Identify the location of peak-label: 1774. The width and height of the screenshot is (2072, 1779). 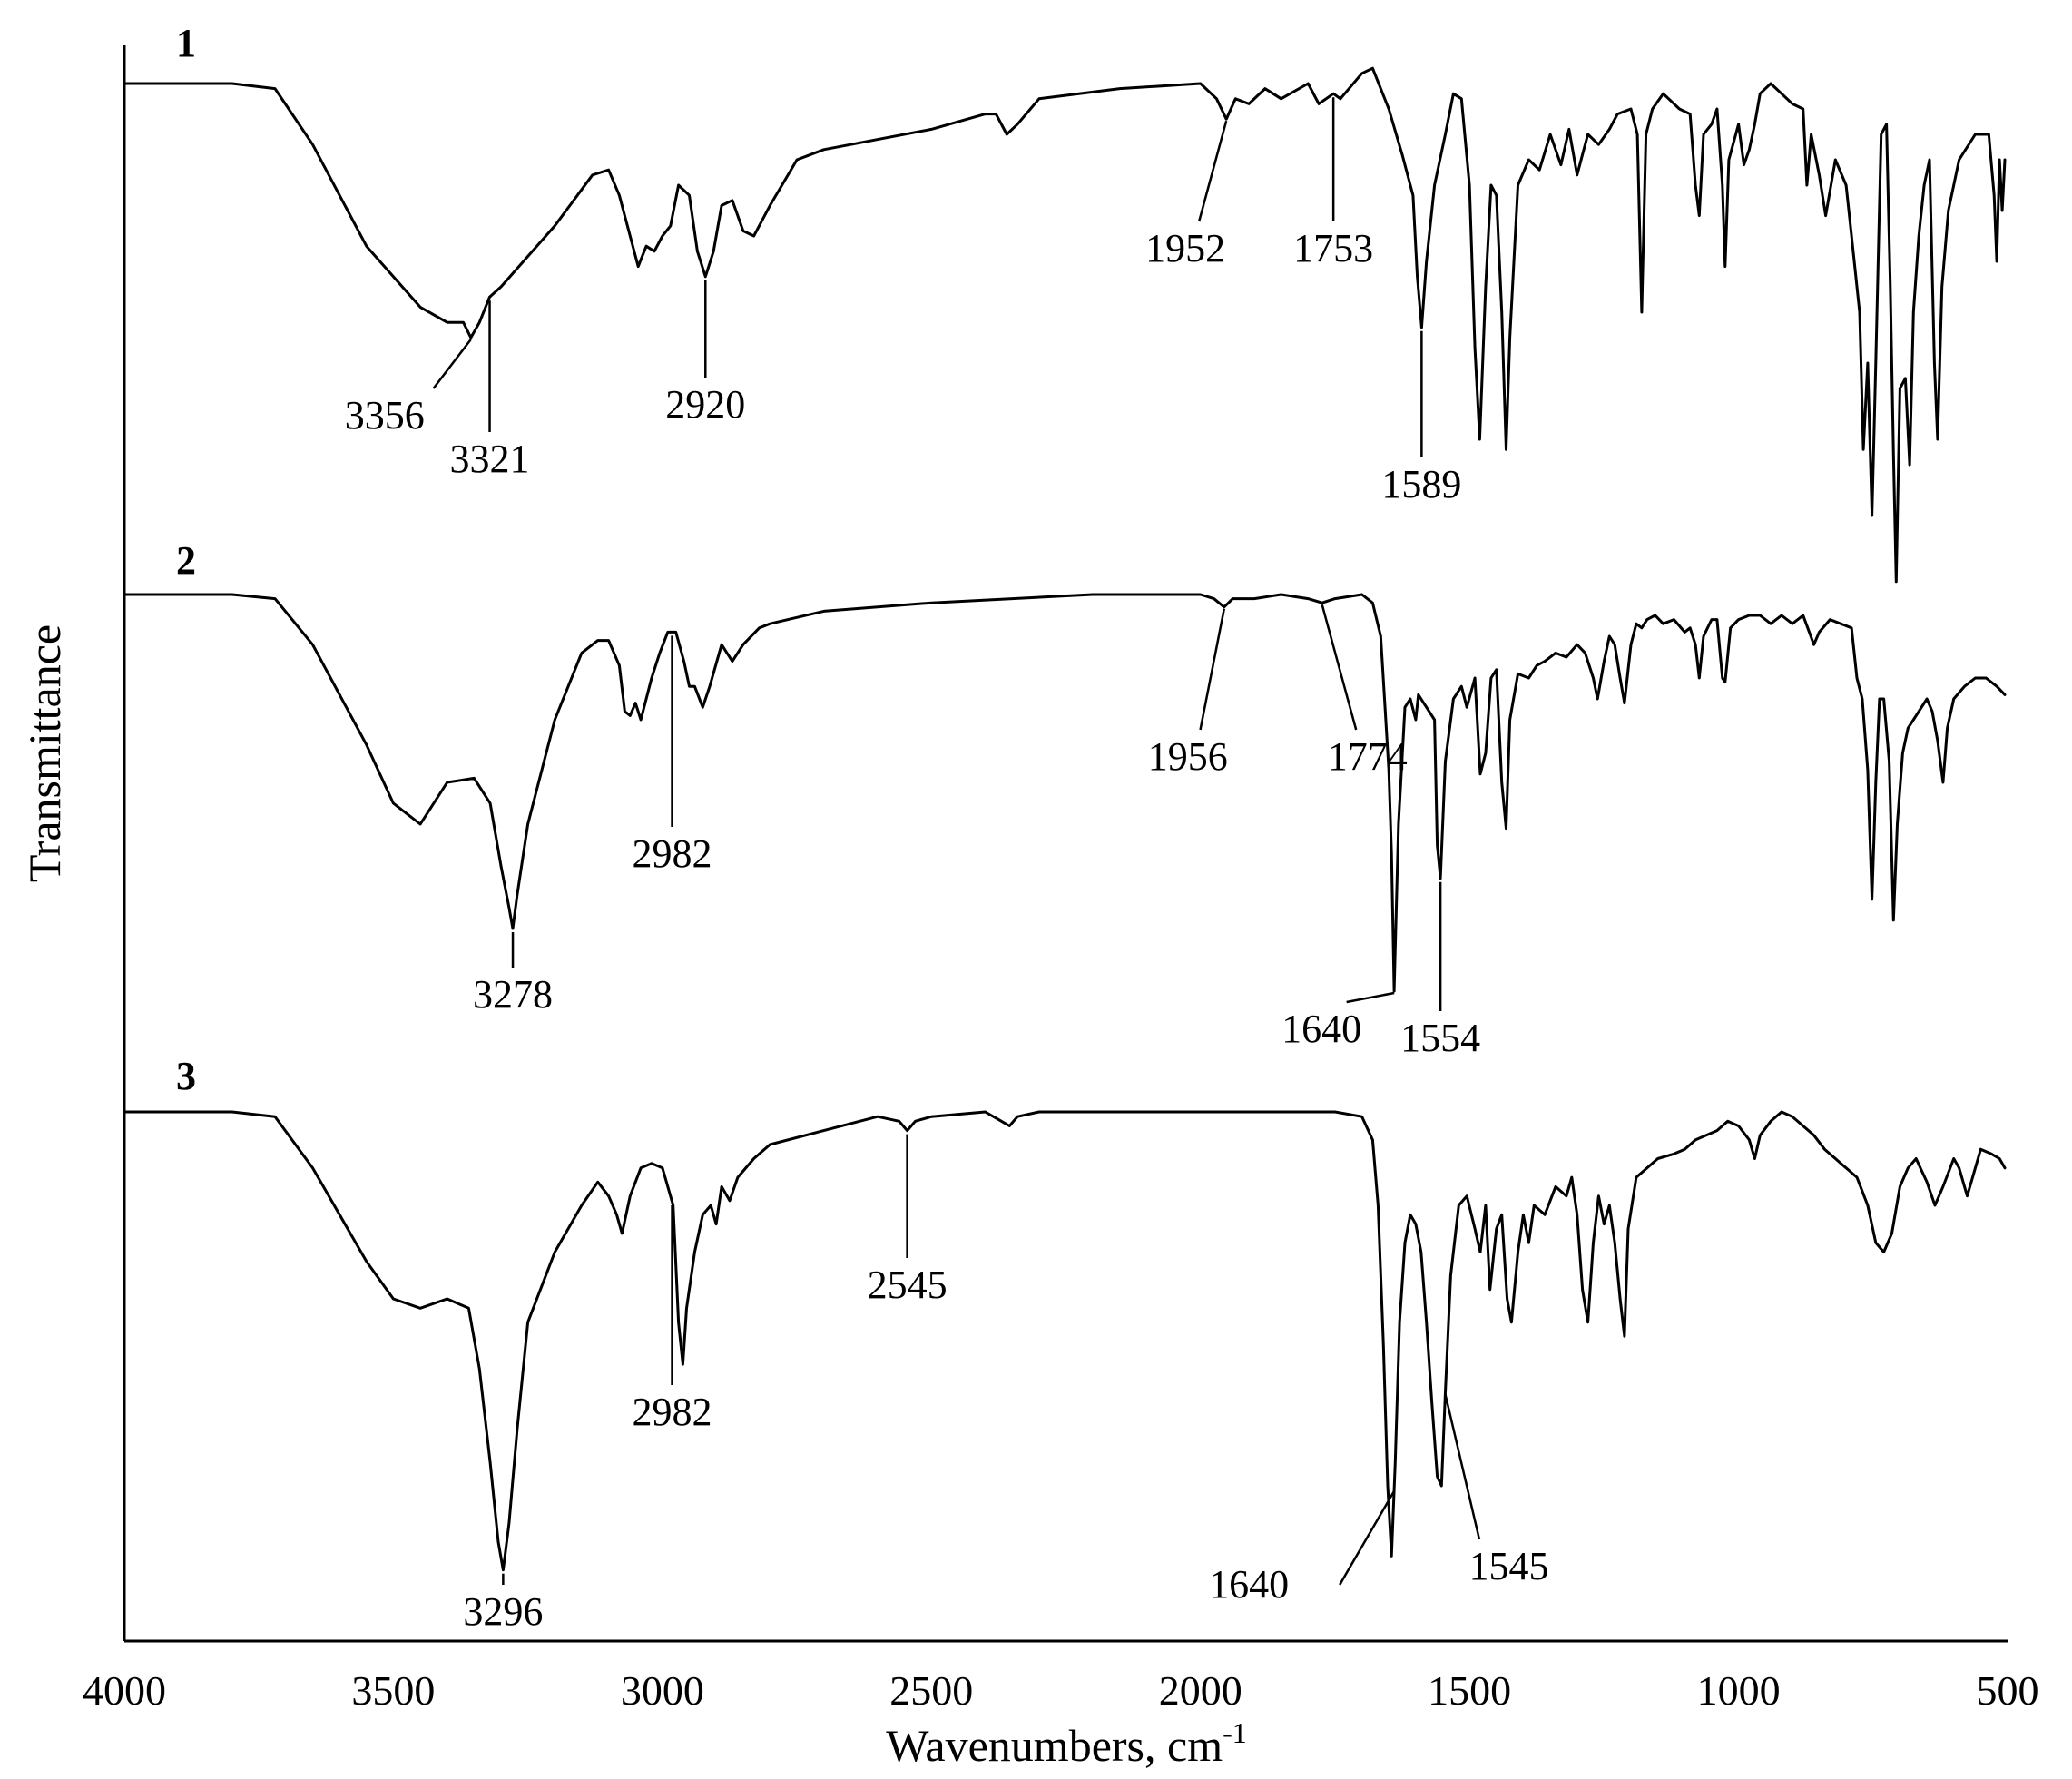
(1368, 756).